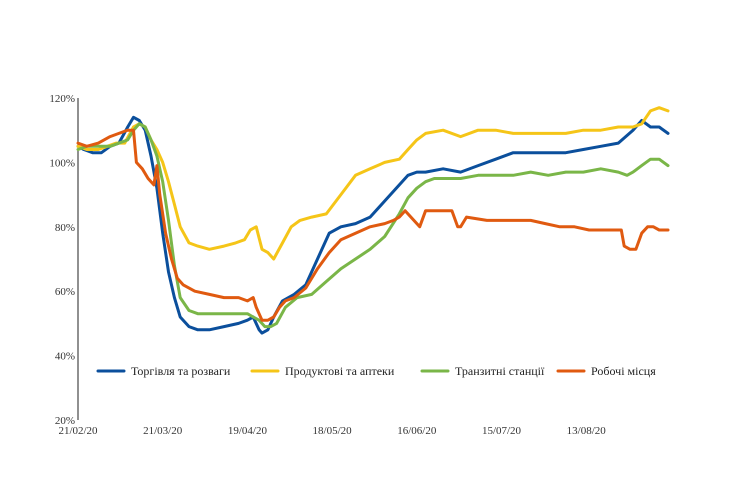 The height and width of the screenshot is (500, 750). Describe the element at coordinates (62, 99) in the screenshot. I see `y-tick-label: 120%` at that location.